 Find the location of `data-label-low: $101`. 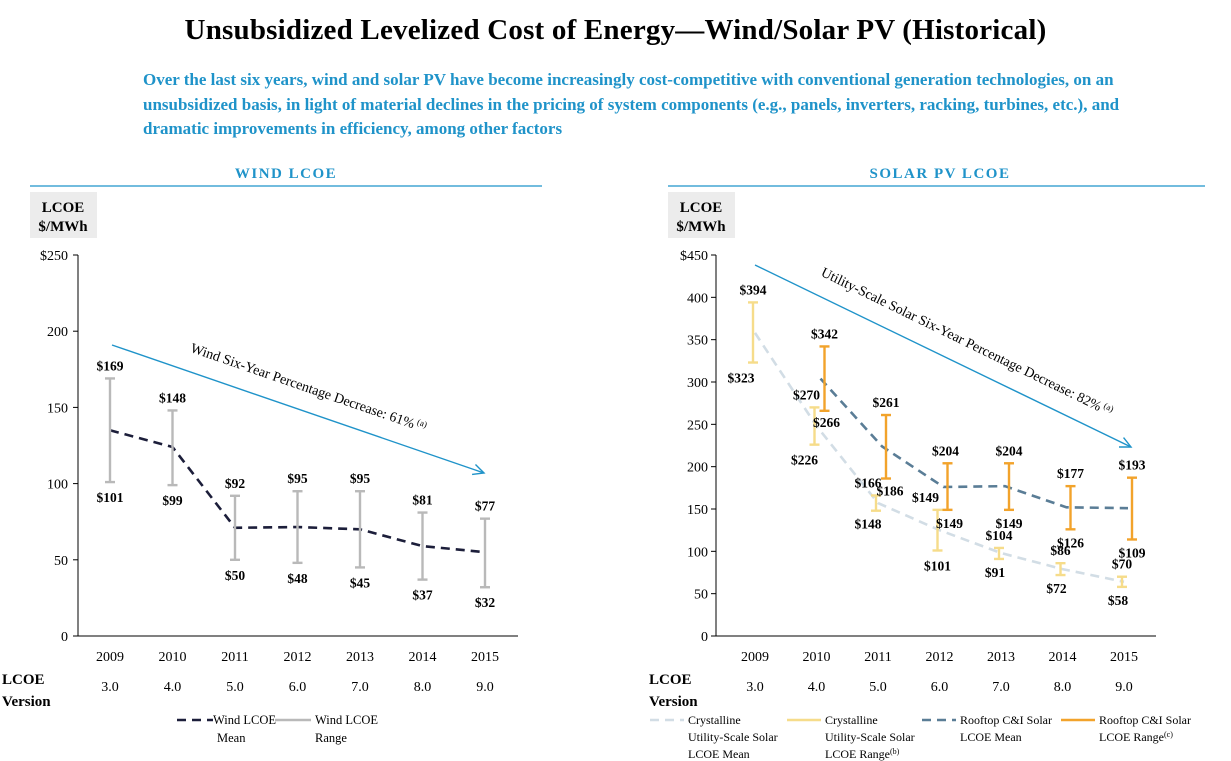

data-label-low: $101 is located at coordinates (110, 497).